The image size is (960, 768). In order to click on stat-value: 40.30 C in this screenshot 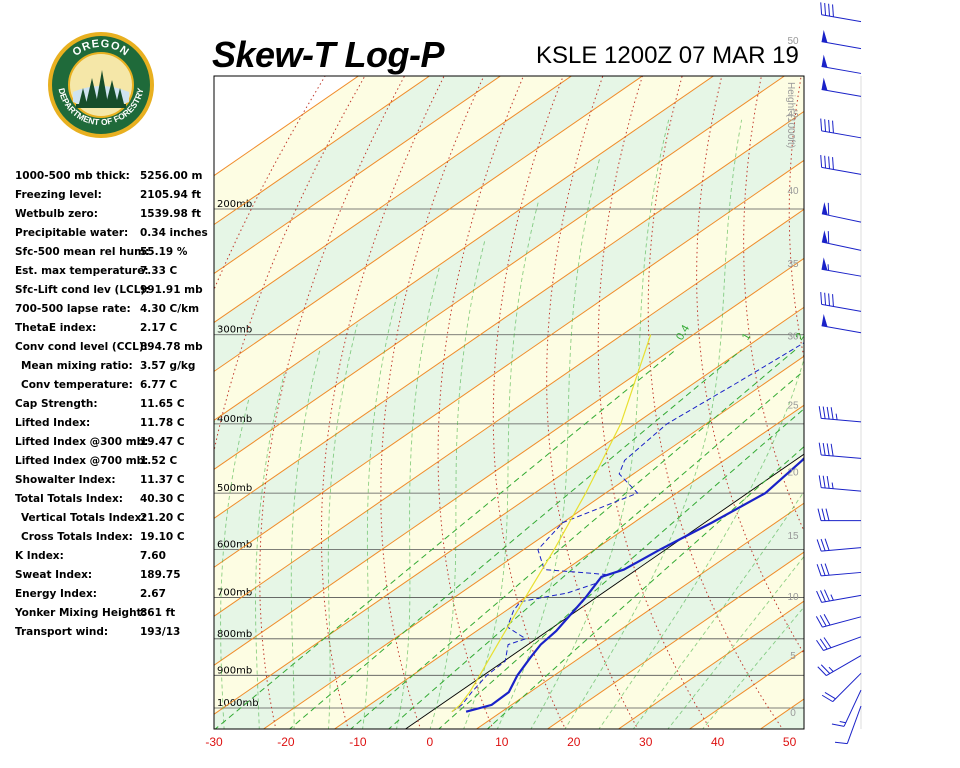, I will do `click(162, 499)`.